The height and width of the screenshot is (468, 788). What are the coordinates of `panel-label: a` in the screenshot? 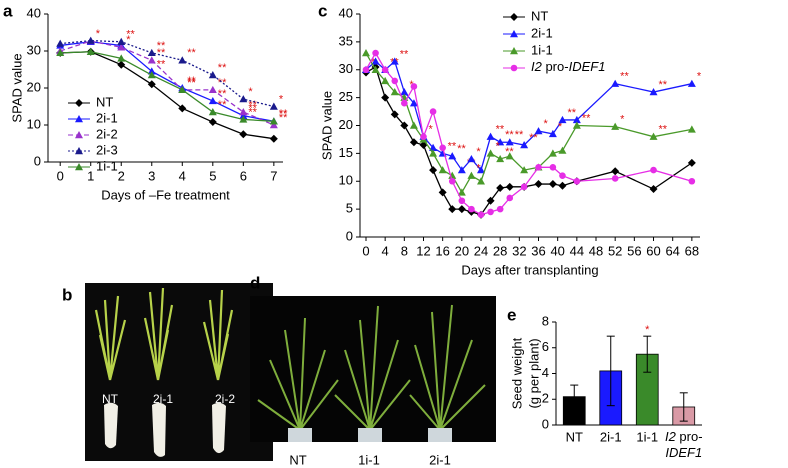 It's located at (8, 10).